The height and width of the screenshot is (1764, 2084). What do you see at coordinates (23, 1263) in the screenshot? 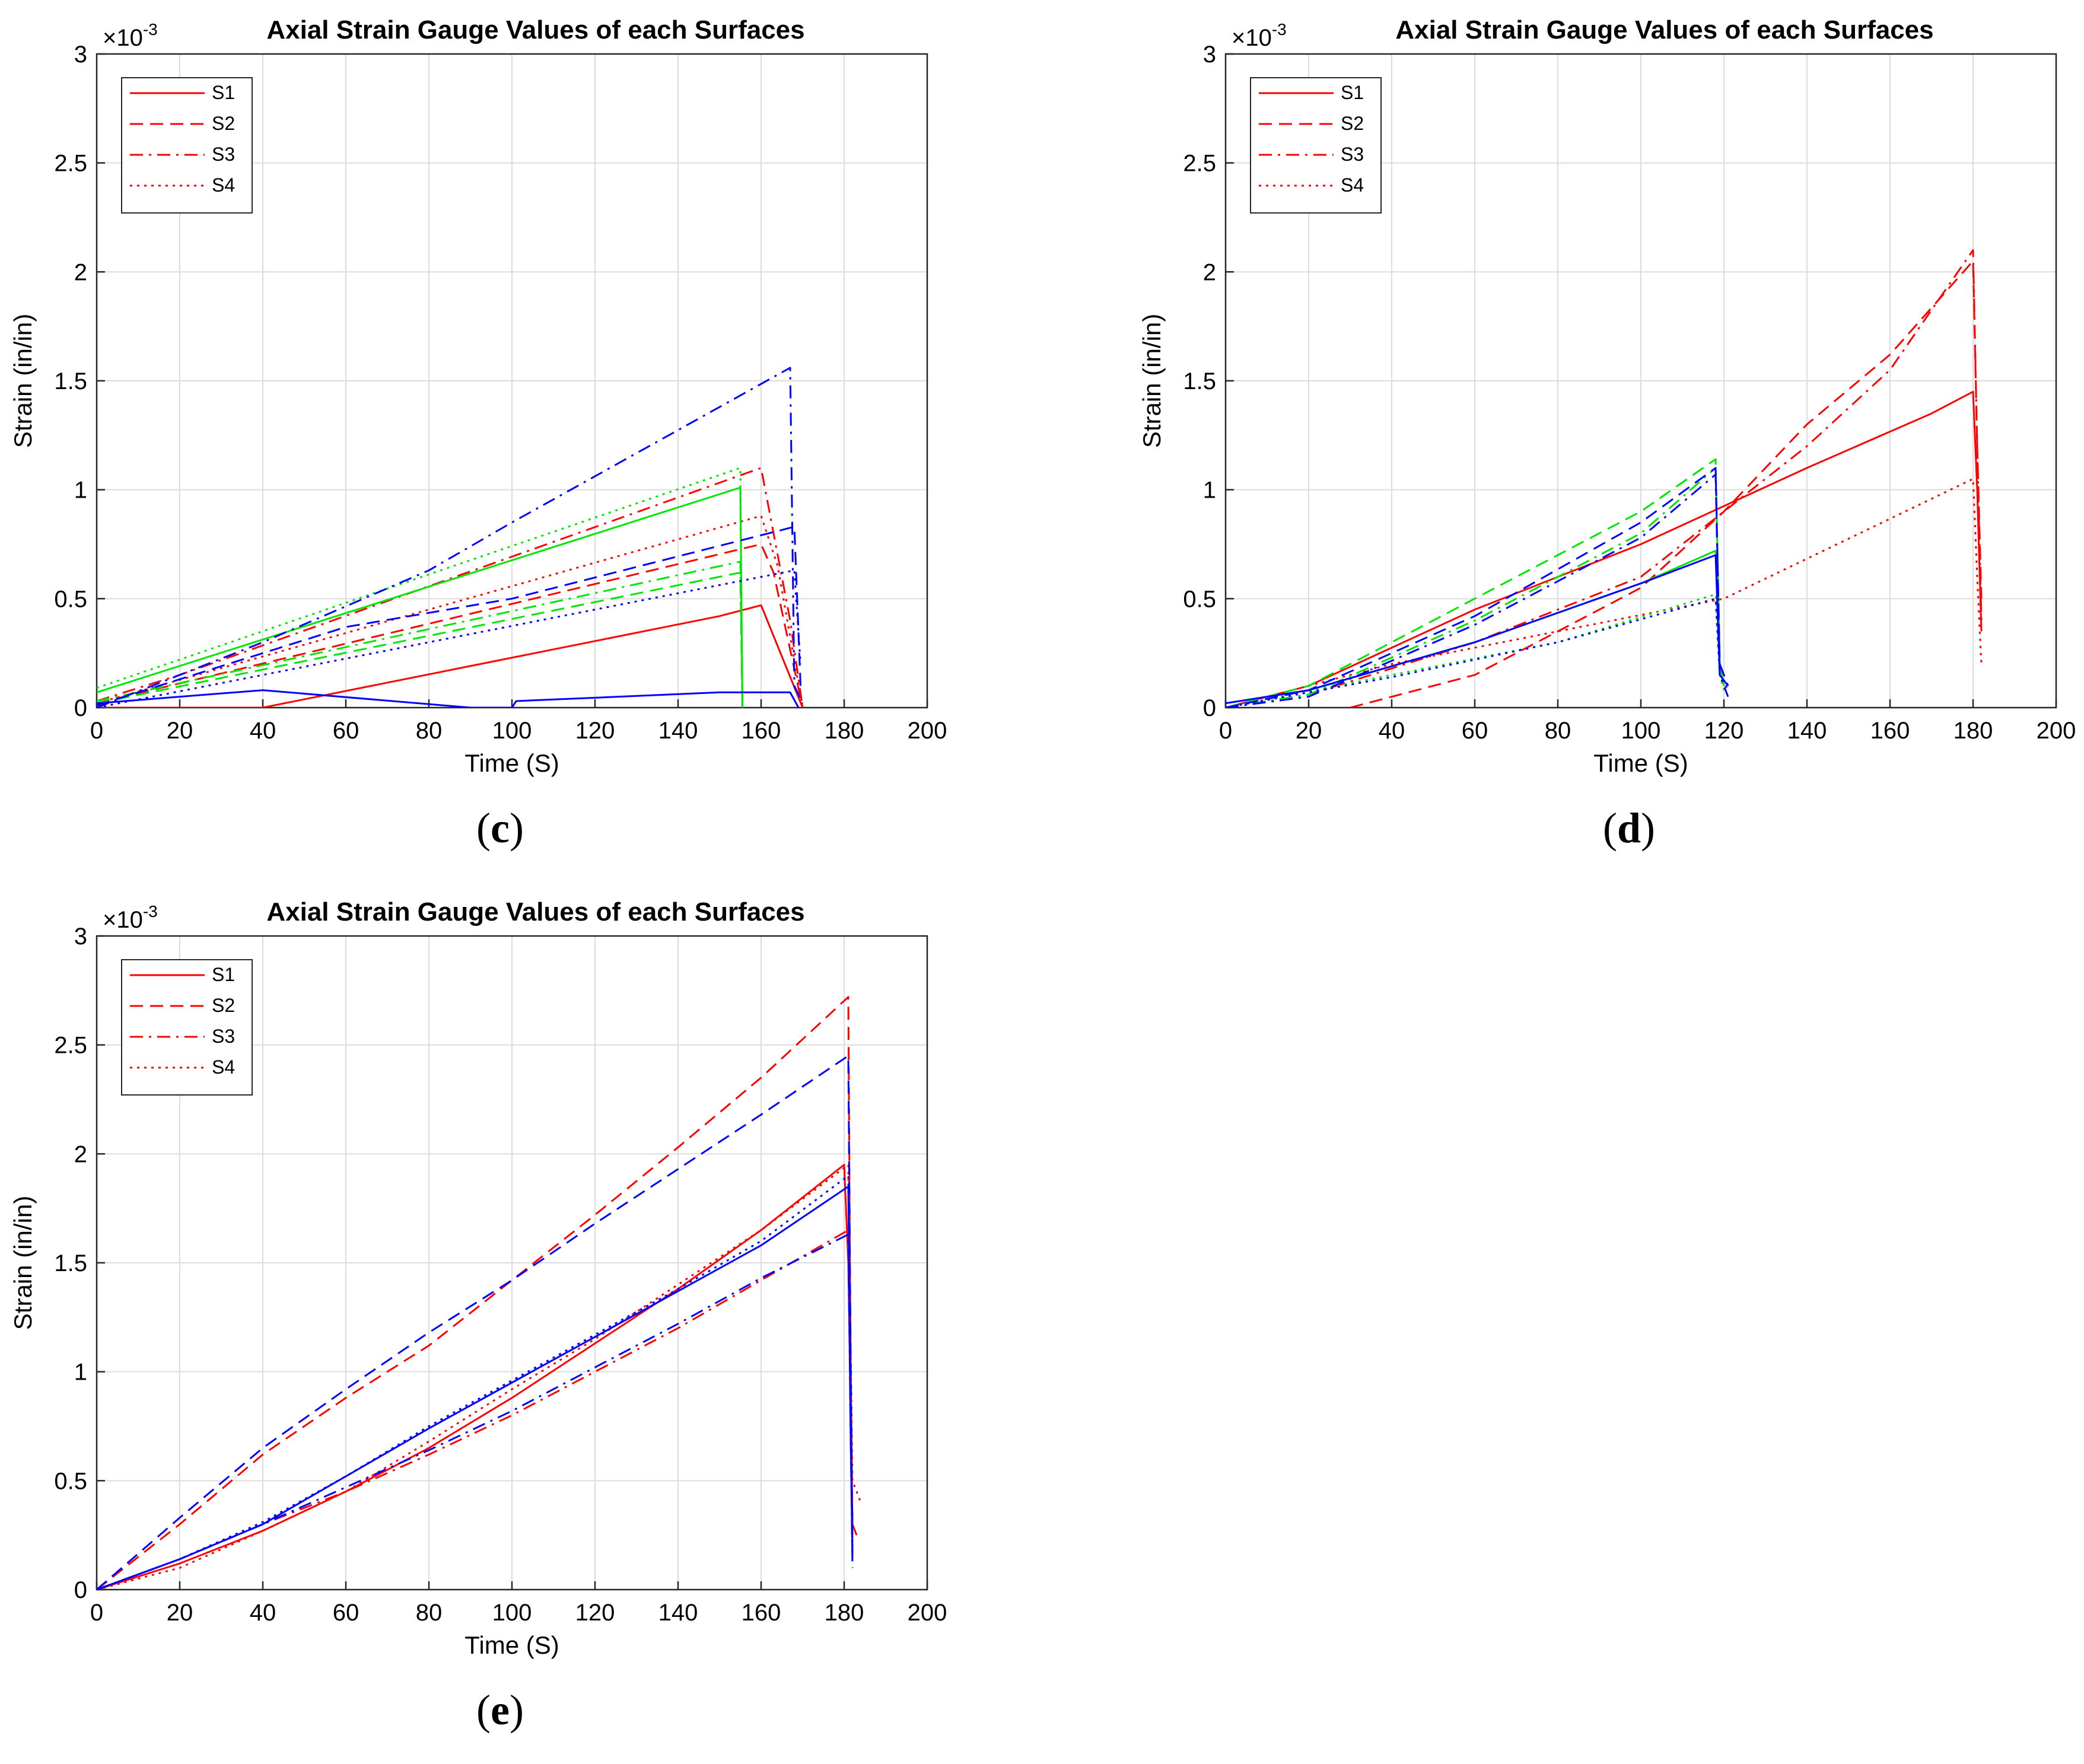
I see `y-axis-label: Strain (in/in)` at bounding box center [23, 1263].